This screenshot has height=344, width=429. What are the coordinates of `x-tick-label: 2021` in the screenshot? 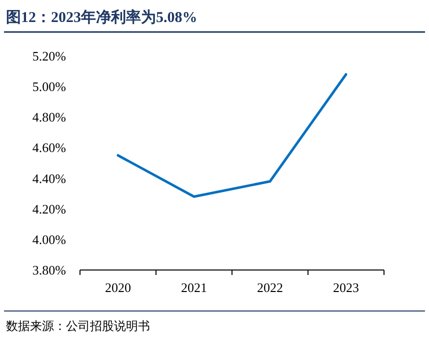 It's located at (194, 287).